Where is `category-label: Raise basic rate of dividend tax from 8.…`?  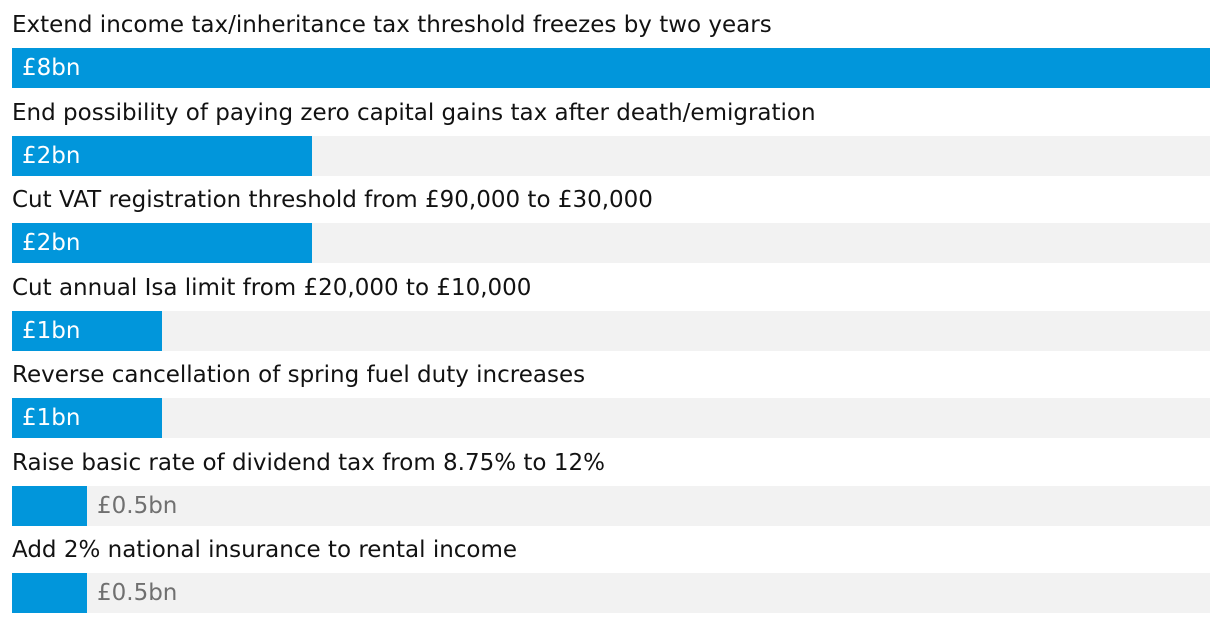 category-label: Raise basic rate of dividend tax from 8.… is located at coordinates (308, 462).